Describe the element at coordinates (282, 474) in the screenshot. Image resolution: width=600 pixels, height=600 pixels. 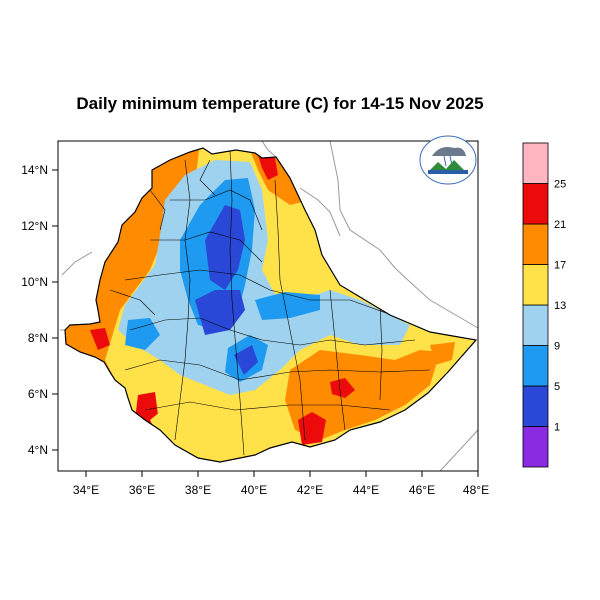
I see `x-axis` at that location.